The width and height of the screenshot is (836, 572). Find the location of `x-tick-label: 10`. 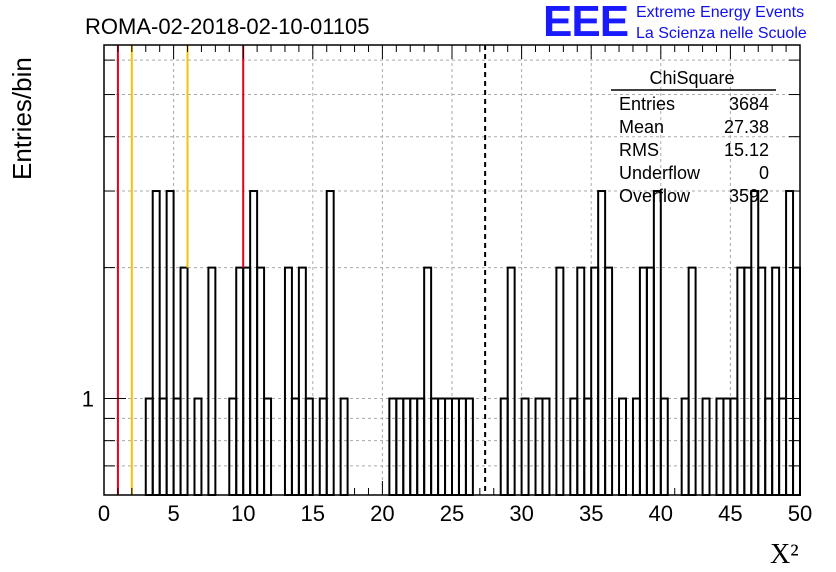

x-tick-label: 10 is located at coordinates (243, 513).